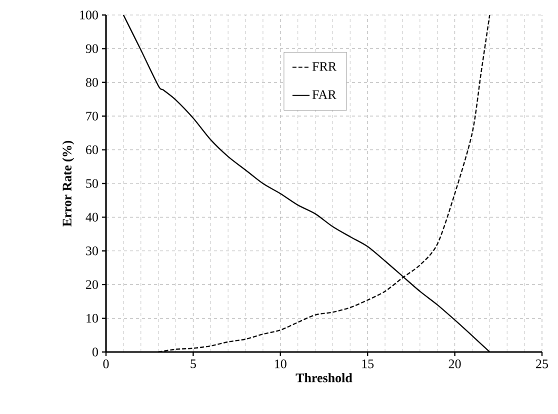 The image size is (558, 414). What do you see at coordinates (193, 364) in the screenshot?
I see `x-tick-label: 5` at bounding box center [193, 364].